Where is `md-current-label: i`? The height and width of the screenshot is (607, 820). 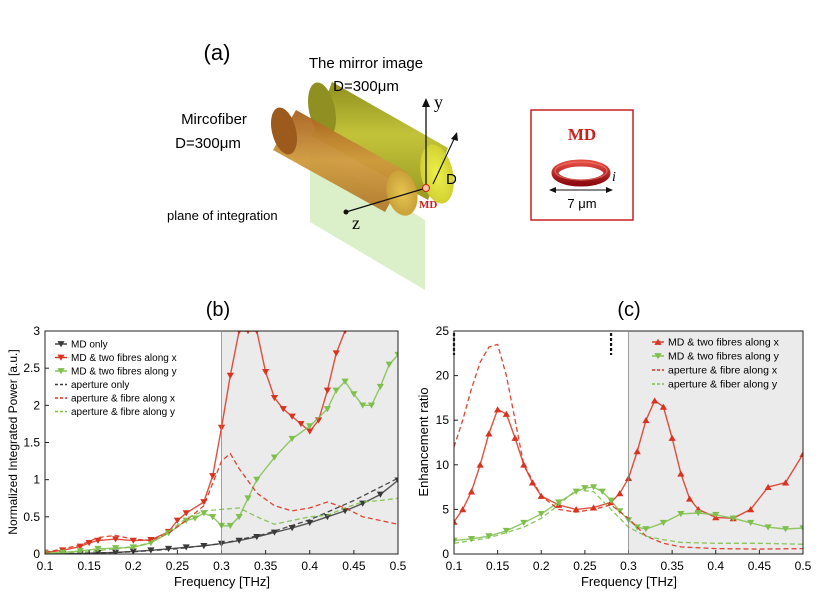
md-current-label: i is located at coordinates (614, 177).